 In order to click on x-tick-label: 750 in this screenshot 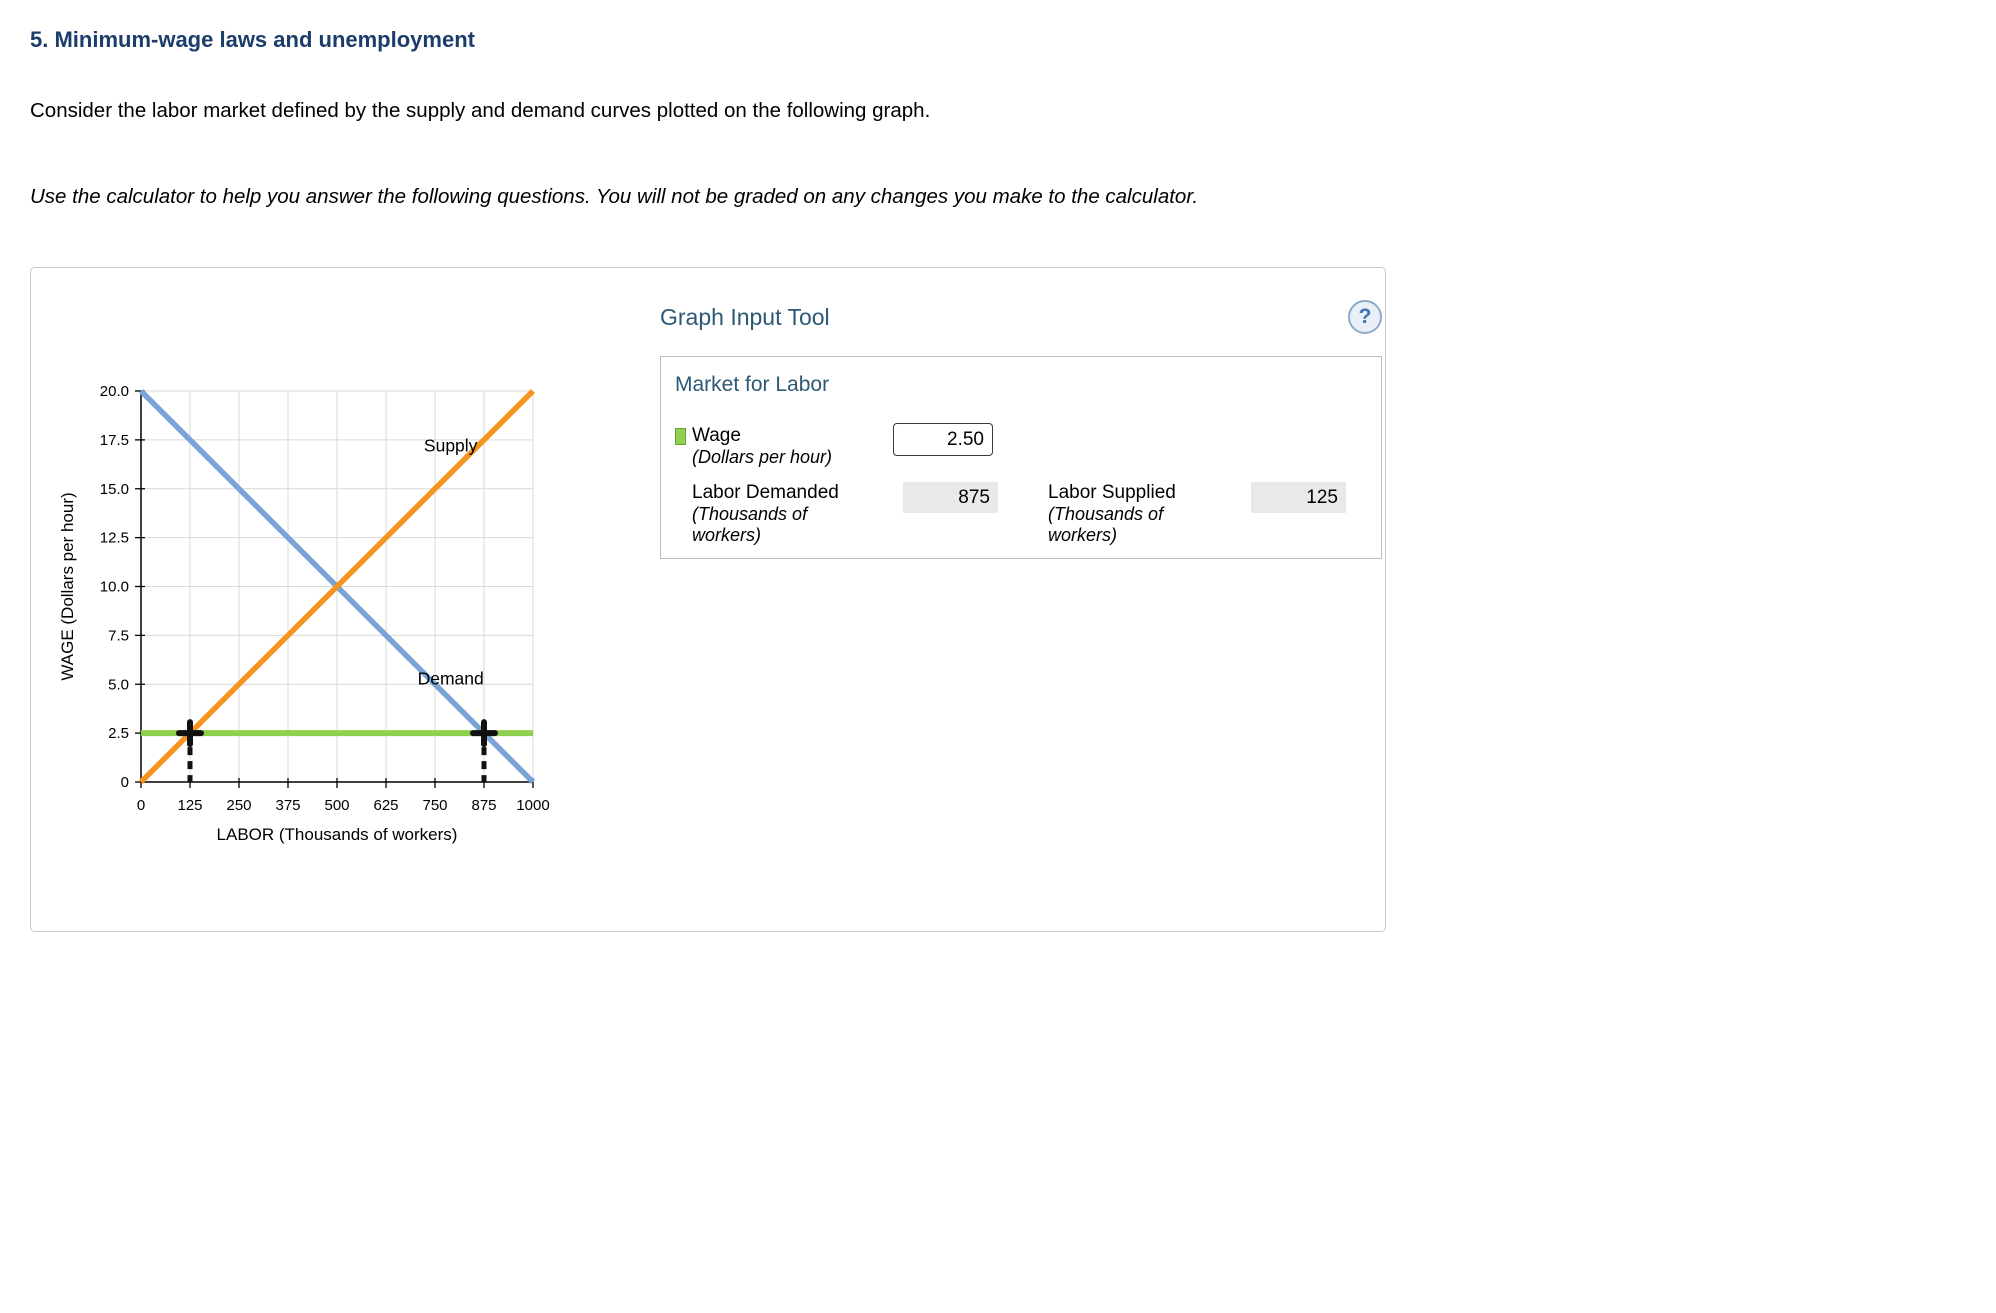, I will do `click(434, 805)`.